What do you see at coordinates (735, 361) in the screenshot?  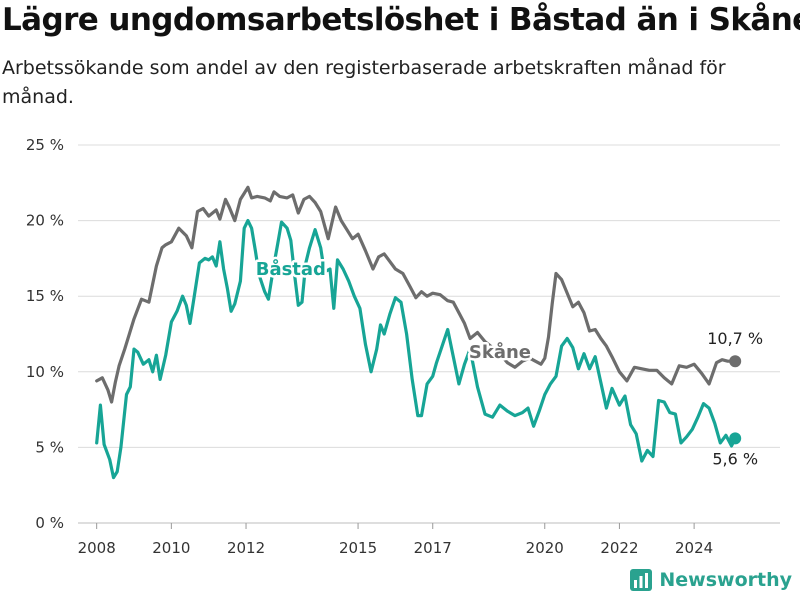 I see `series-end-dot-skane` at bounding box center [735, 361].